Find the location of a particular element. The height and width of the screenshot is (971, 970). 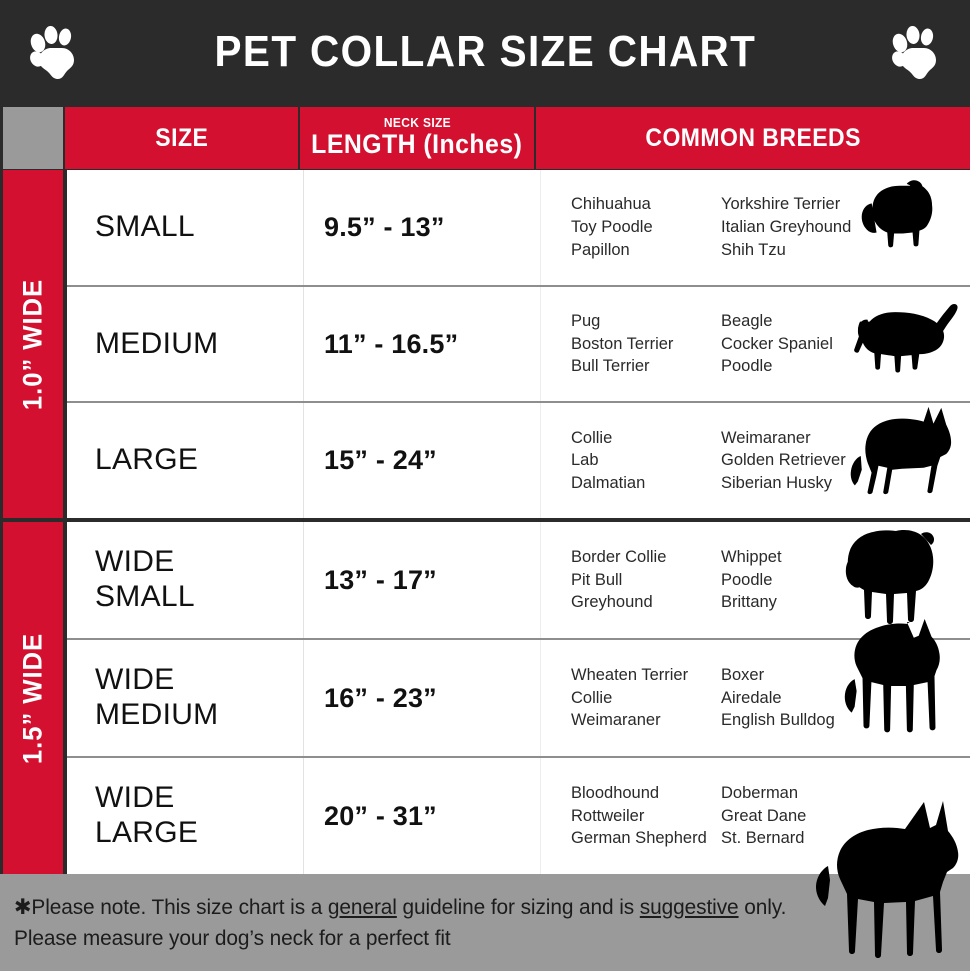

header-cell-length: NECK SIZE LENGTH (Inches) is located at coordinates (417, 138).